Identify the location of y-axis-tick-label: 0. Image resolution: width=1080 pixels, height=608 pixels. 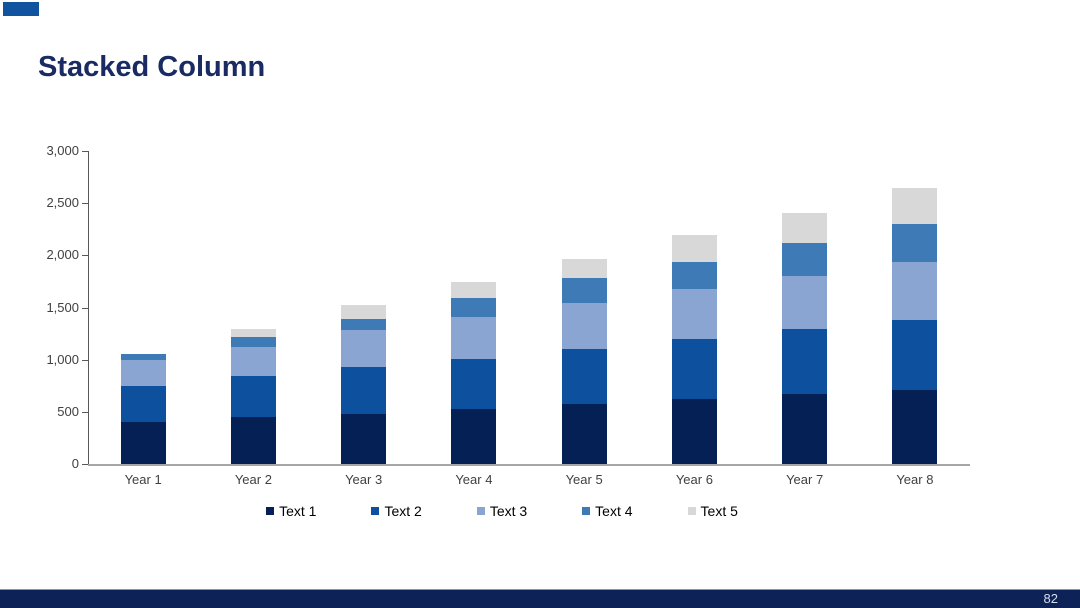
(75, 463).